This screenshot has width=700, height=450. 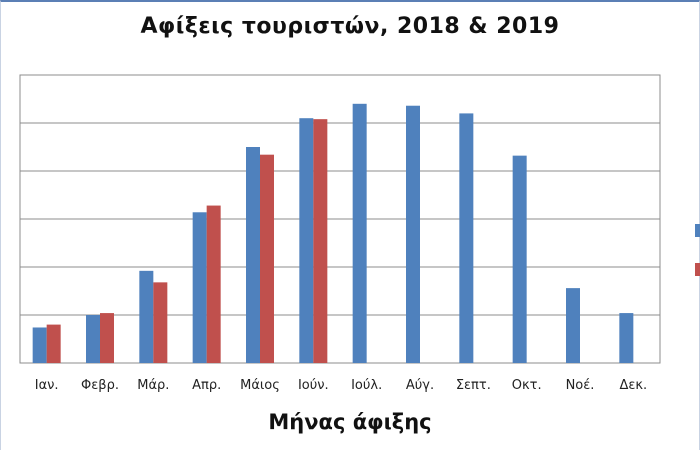 I want to click on x-tick-label: Ιούν., so click(x=313, y=385).